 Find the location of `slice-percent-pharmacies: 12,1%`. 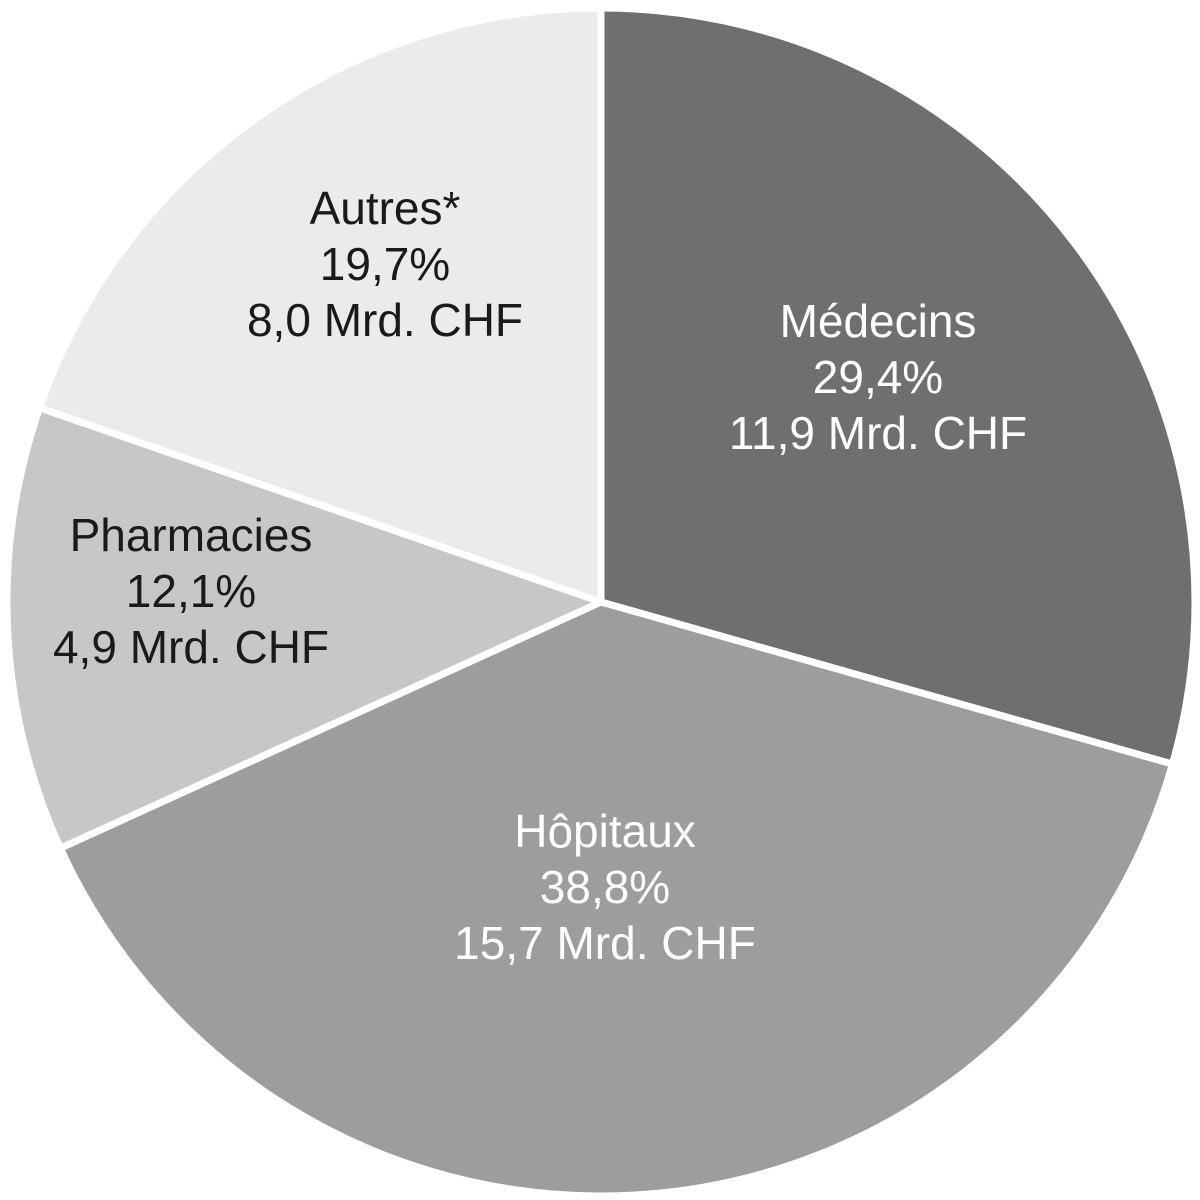

slice-percent-pharmacies: 12,1% is located at coordinates (191, 591).